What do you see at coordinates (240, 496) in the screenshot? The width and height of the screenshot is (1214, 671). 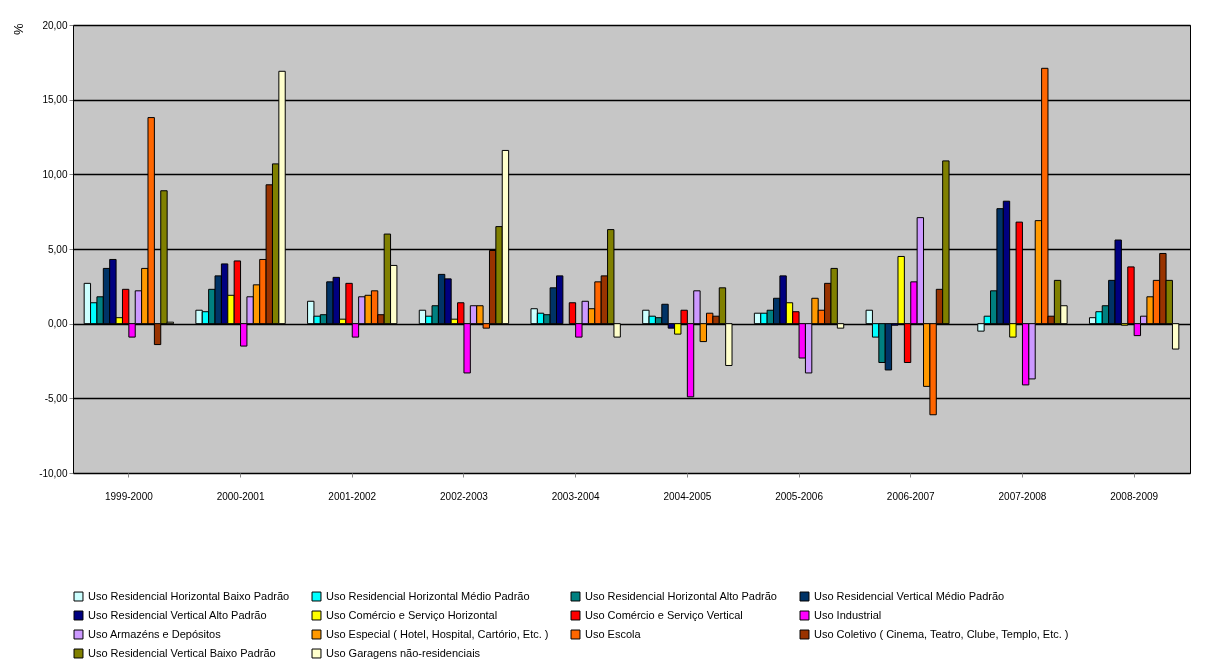 I see `x-tick-label: 2000-2001` at bounding box center [240, 496].